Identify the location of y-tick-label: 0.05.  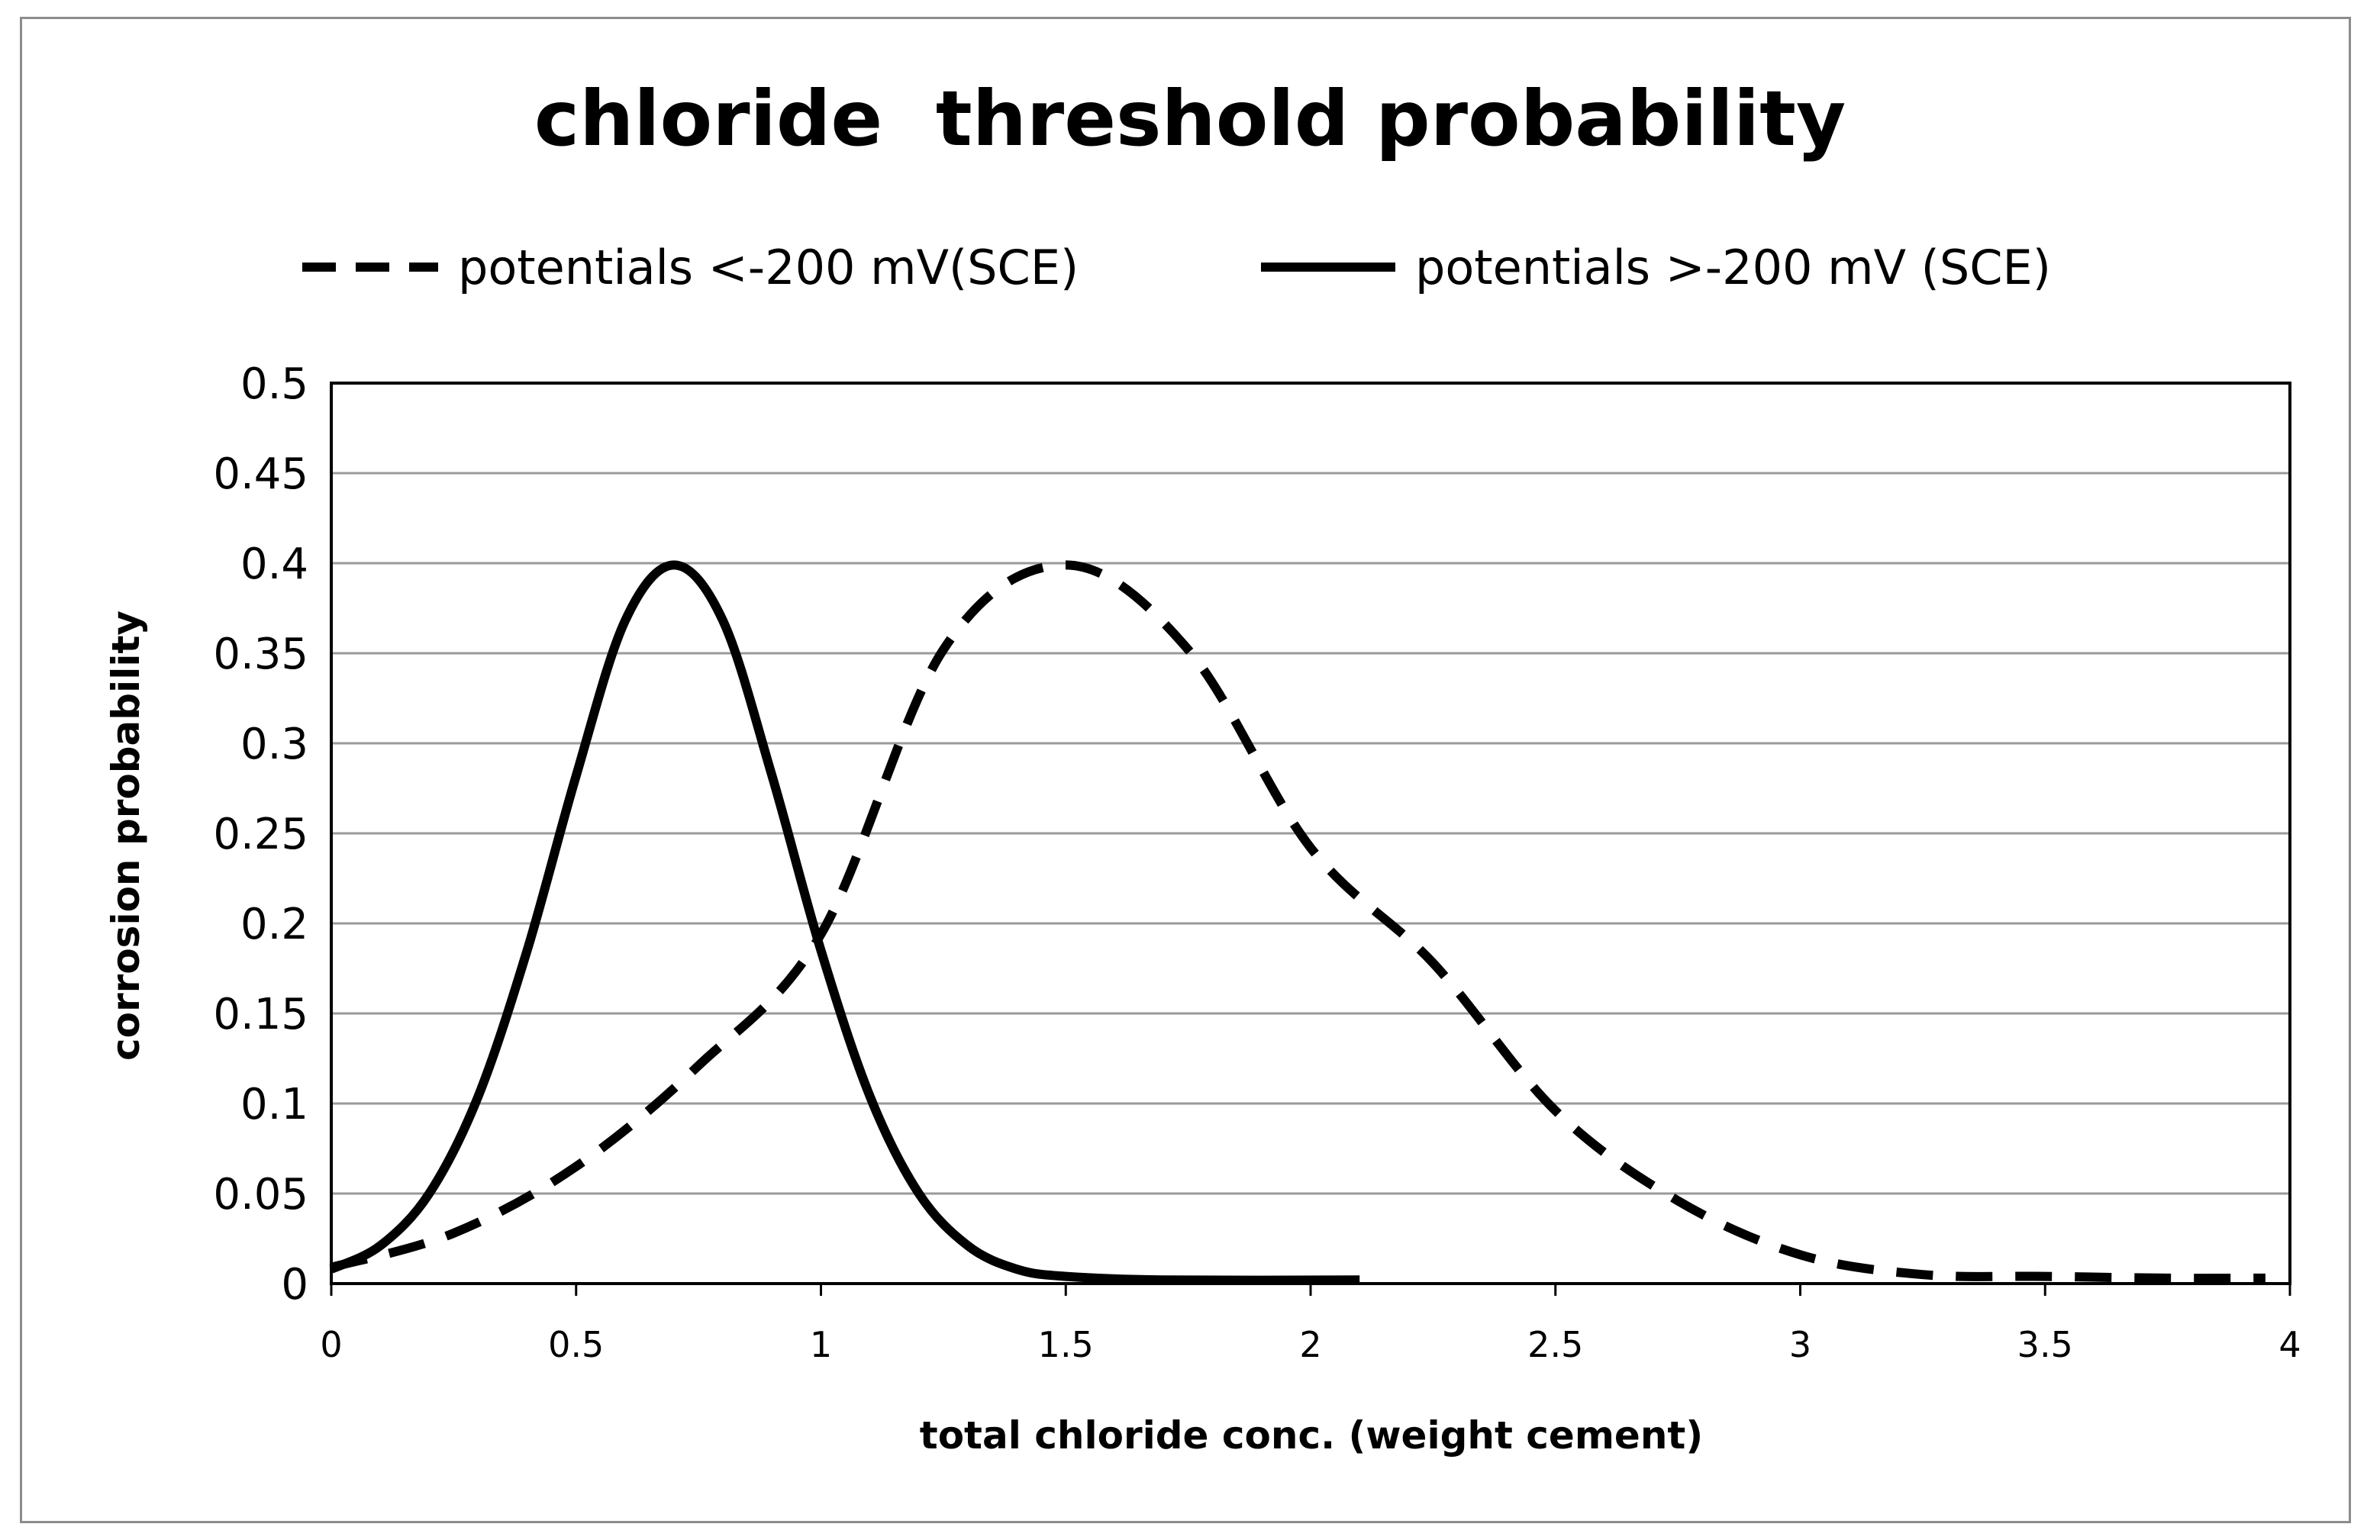
(260, 1194).